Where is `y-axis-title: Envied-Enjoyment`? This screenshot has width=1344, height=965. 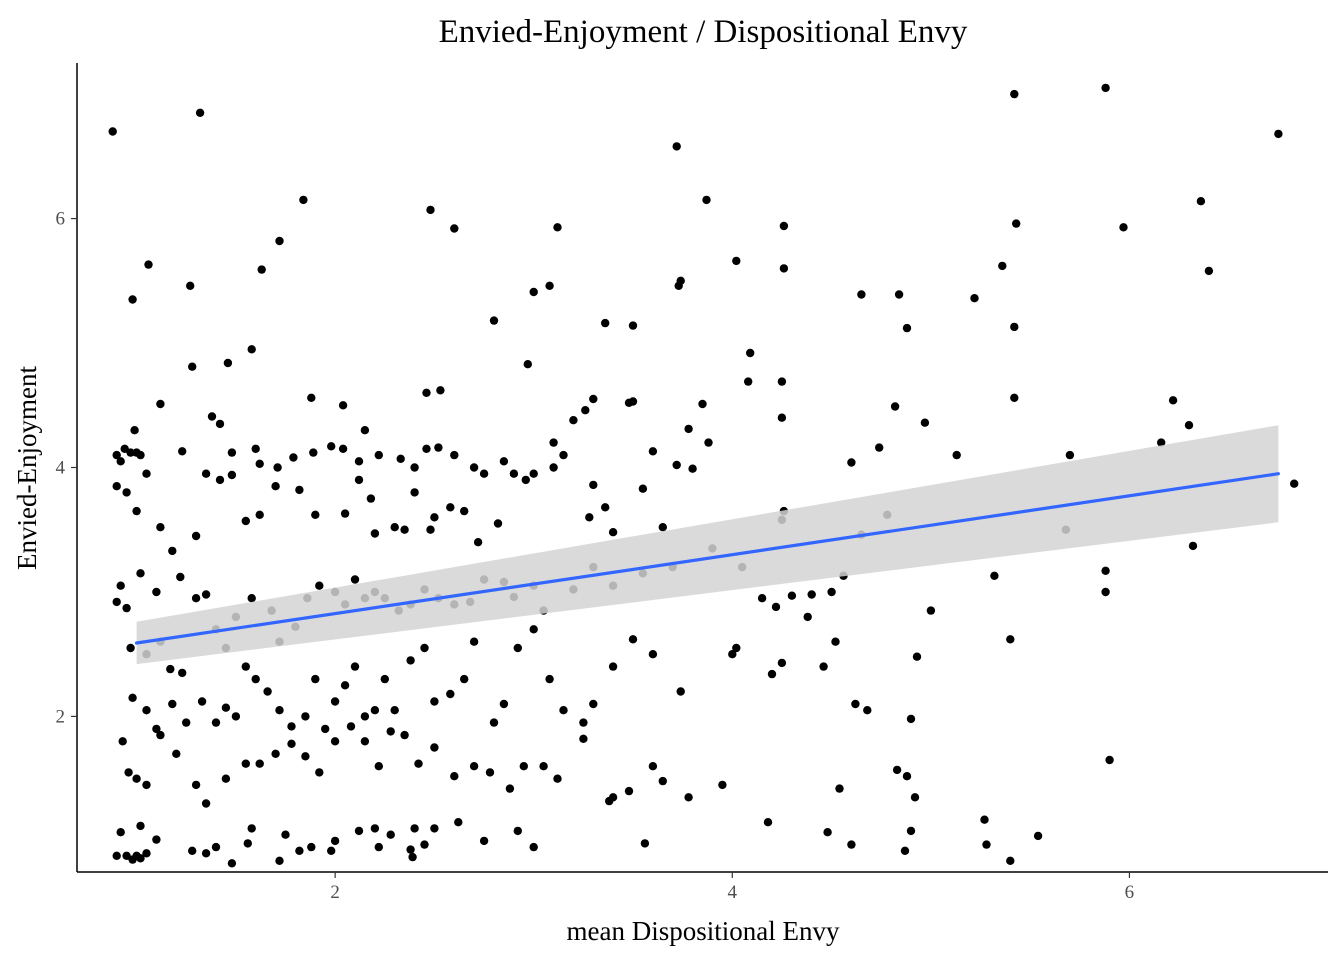
y-axis-title: Envied-Enjoyment is located at coordinates (27, 468).